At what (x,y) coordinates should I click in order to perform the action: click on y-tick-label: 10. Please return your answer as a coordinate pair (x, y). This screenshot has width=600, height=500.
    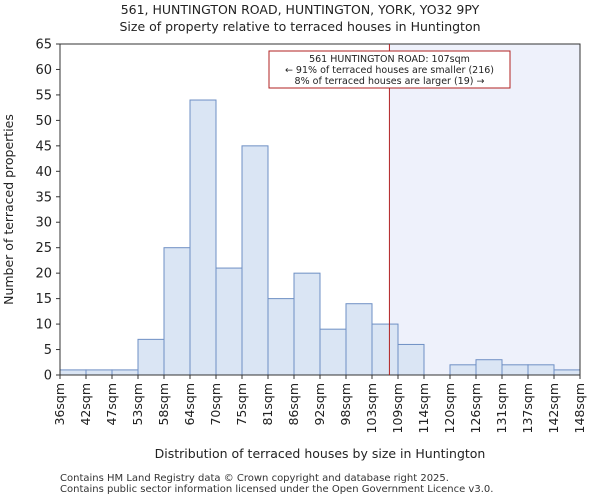
    Looking at the image, I should click on (43, 325).